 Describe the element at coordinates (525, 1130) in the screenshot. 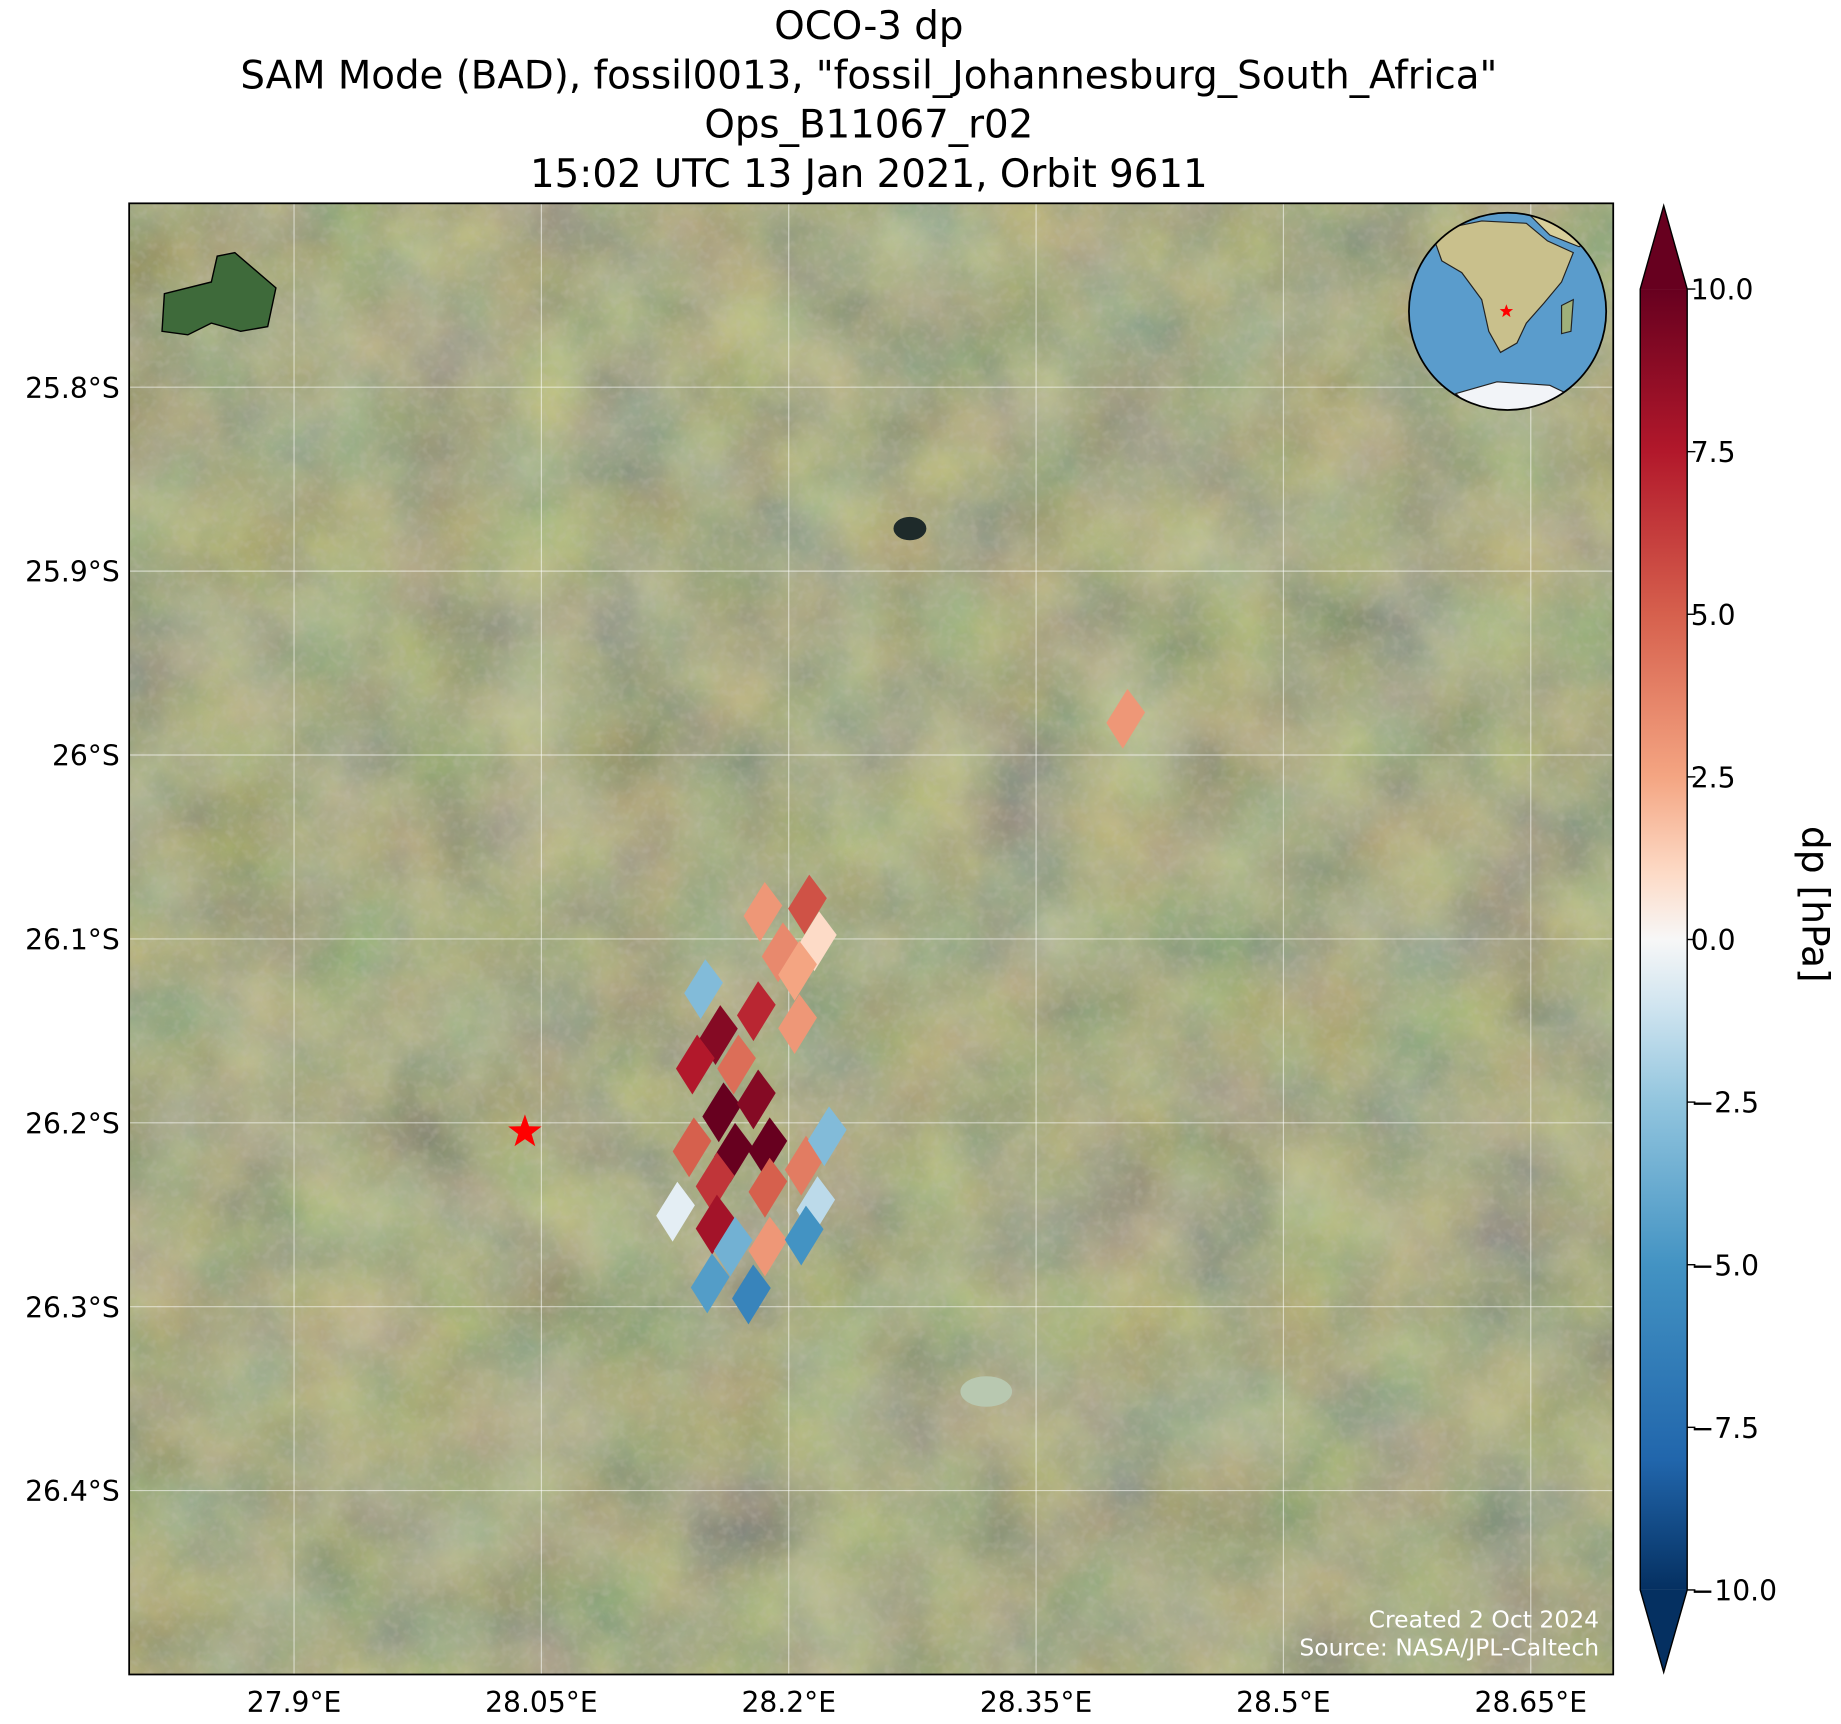

I see `city-marker` at that location.